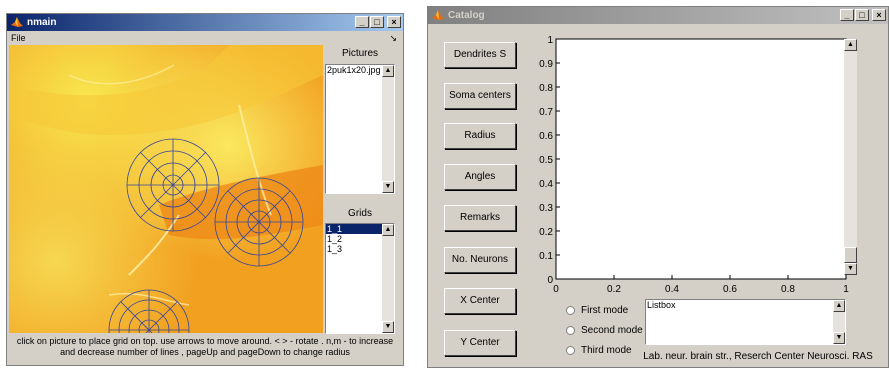 The image size is (889, 368). What do you see at coordinates (480, 96) in the screenshot?
I see `soma-centers-button: Soma centers` at bounding box center [480, 96].